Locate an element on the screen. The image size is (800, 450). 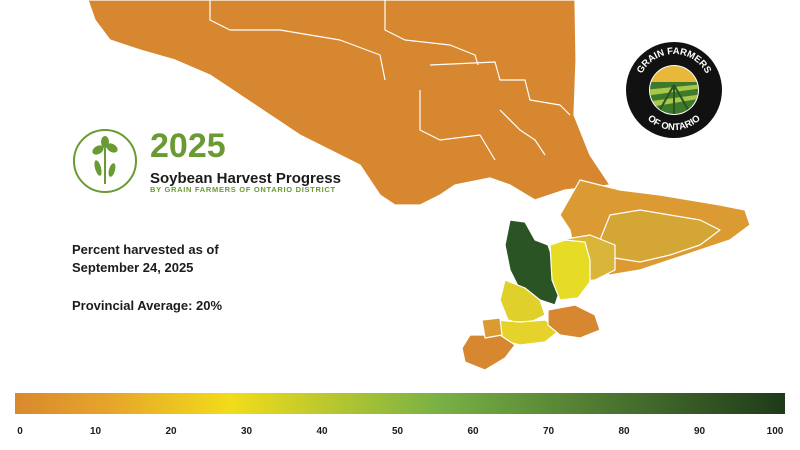
scale-tick-label: 30 is located at coordinates (246, 431).